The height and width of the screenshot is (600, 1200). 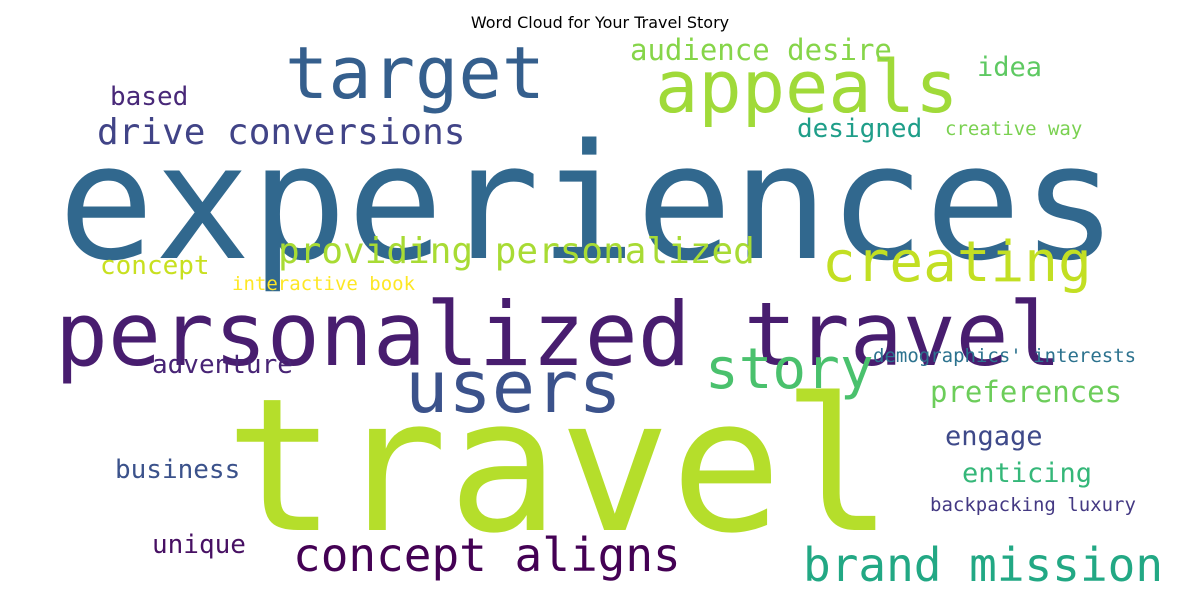 I want to click on word-brand-mission: brand mission, so click(x=983, y=565).